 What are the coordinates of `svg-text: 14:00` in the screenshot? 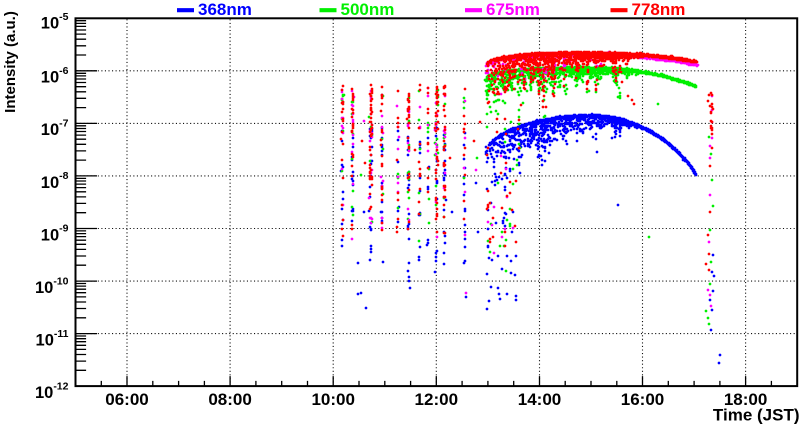 It's located at (539, 399).